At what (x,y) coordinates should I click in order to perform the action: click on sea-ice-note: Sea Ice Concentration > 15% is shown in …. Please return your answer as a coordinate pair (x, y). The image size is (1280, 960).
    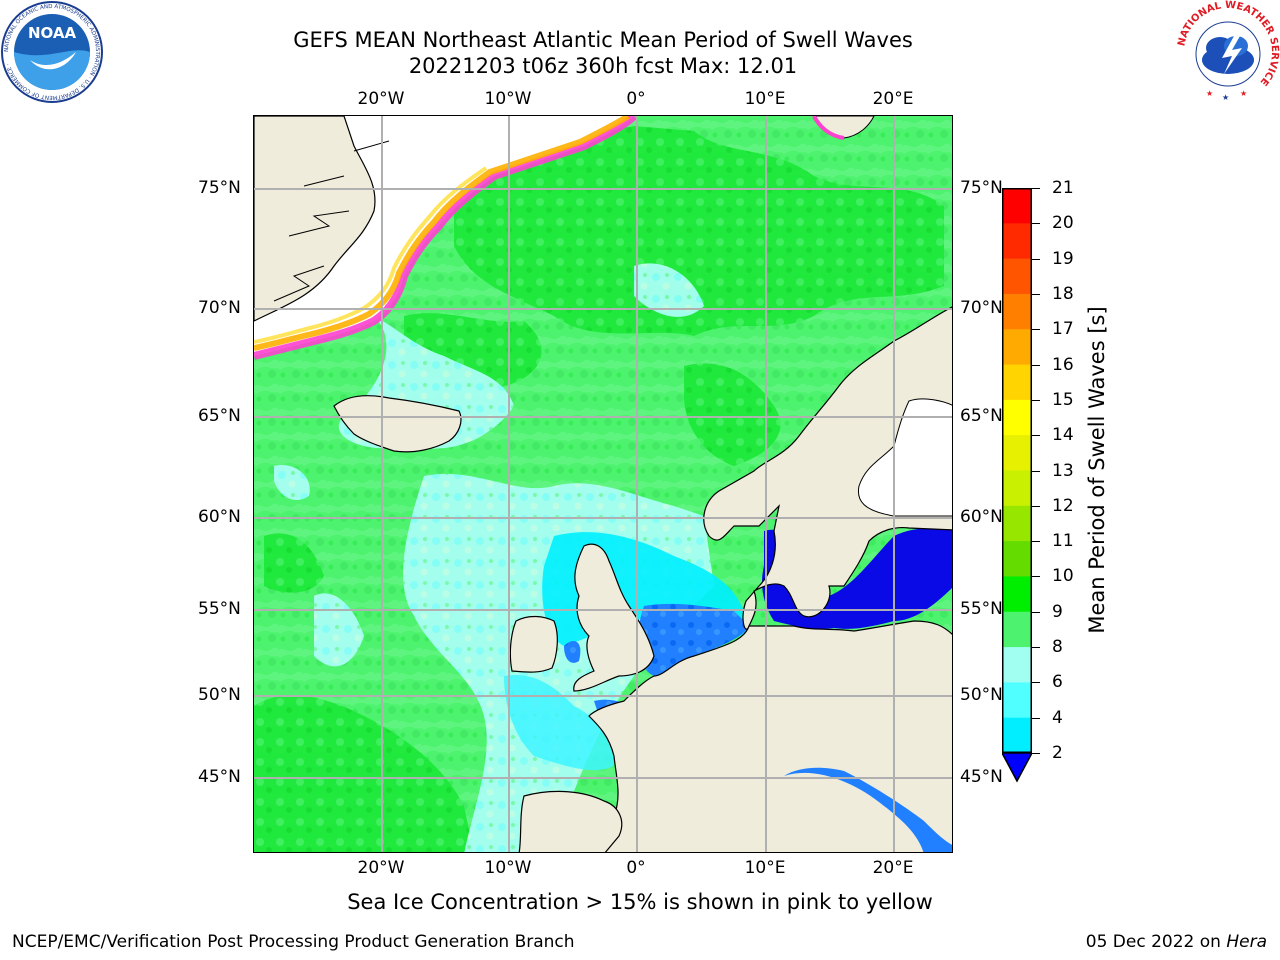
    Looking at the image, I should click on (640, 902).